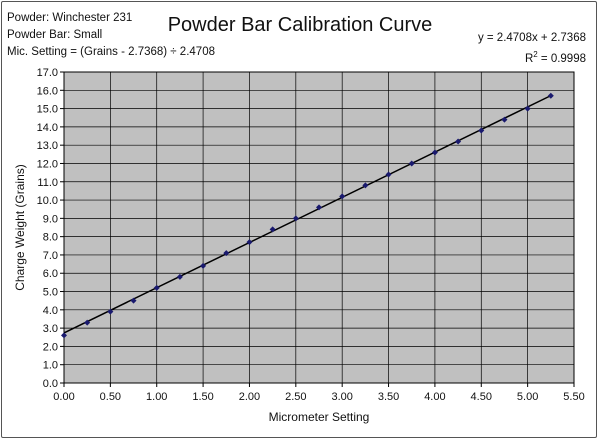 The image size is (600, 441). I want to click on x-tick-label: 3.50, so click(388, 397).